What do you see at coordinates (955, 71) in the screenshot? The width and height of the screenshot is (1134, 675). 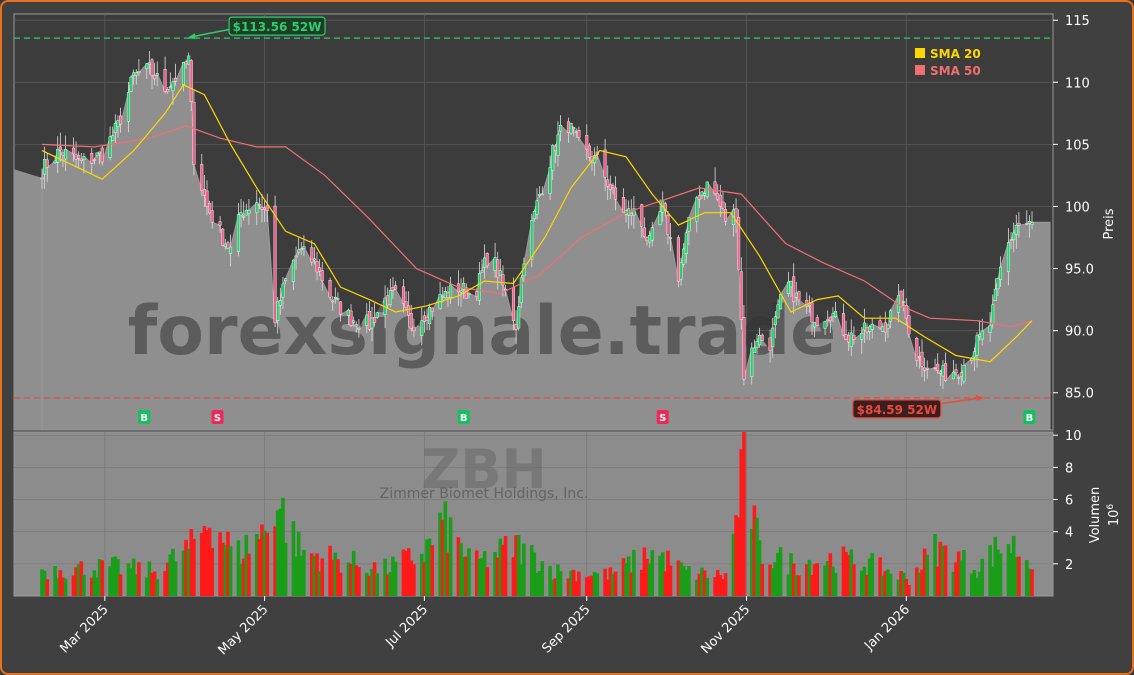 I see `legend-label: SMA 50` at bounding box center [955, 71].